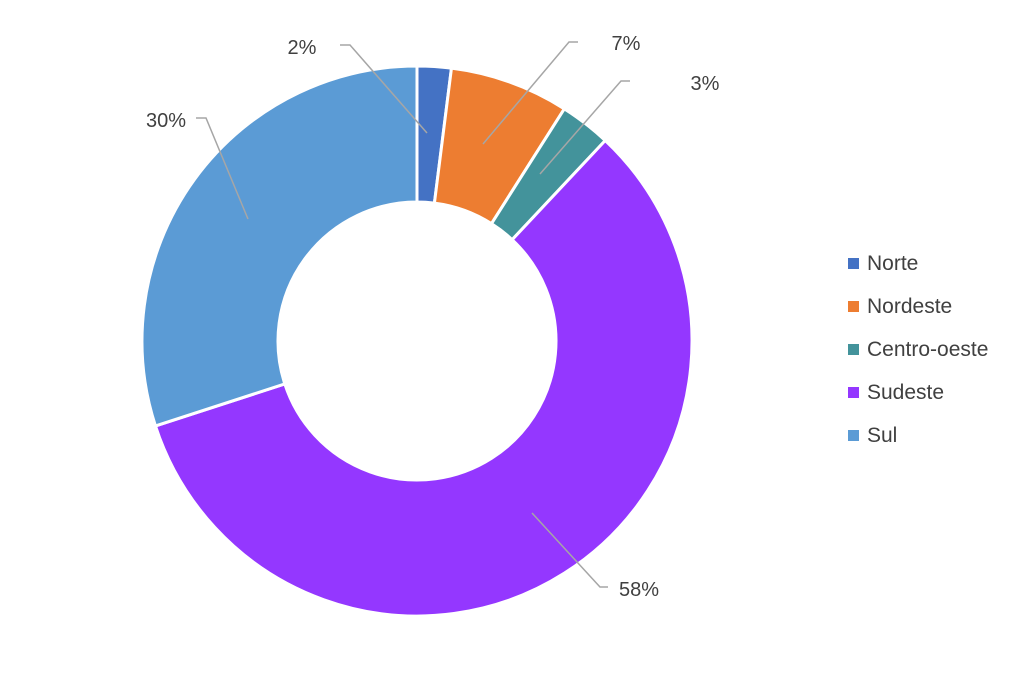 The width and height of the screenshot is (1020, 683). I want to click on data-label-nordeste: 7%, so click(626, 44).